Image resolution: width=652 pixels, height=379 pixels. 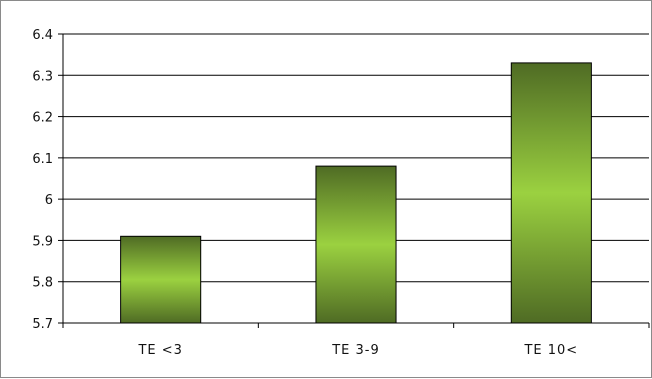 What do you see at coordinates (42, 118) in the screenshot?
I see `y-tick-label: 6.2` at bounding box center [42, 118].